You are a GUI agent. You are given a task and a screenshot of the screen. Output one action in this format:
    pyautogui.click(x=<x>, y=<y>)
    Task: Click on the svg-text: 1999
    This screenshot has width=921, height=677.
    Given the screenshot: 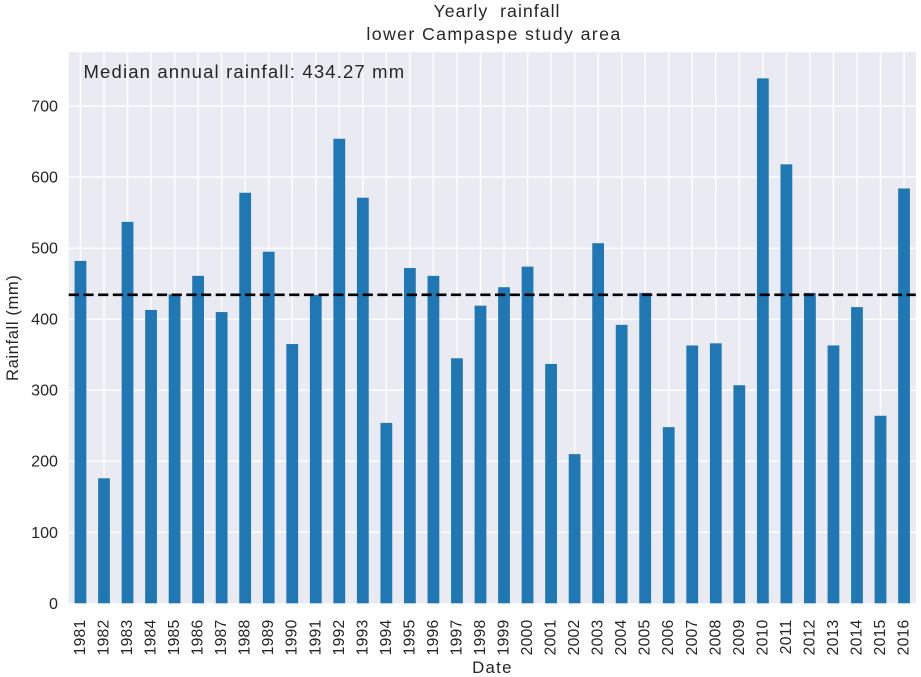 What is the action you would take?
    pyautogui.click(x=504, y=638)
    